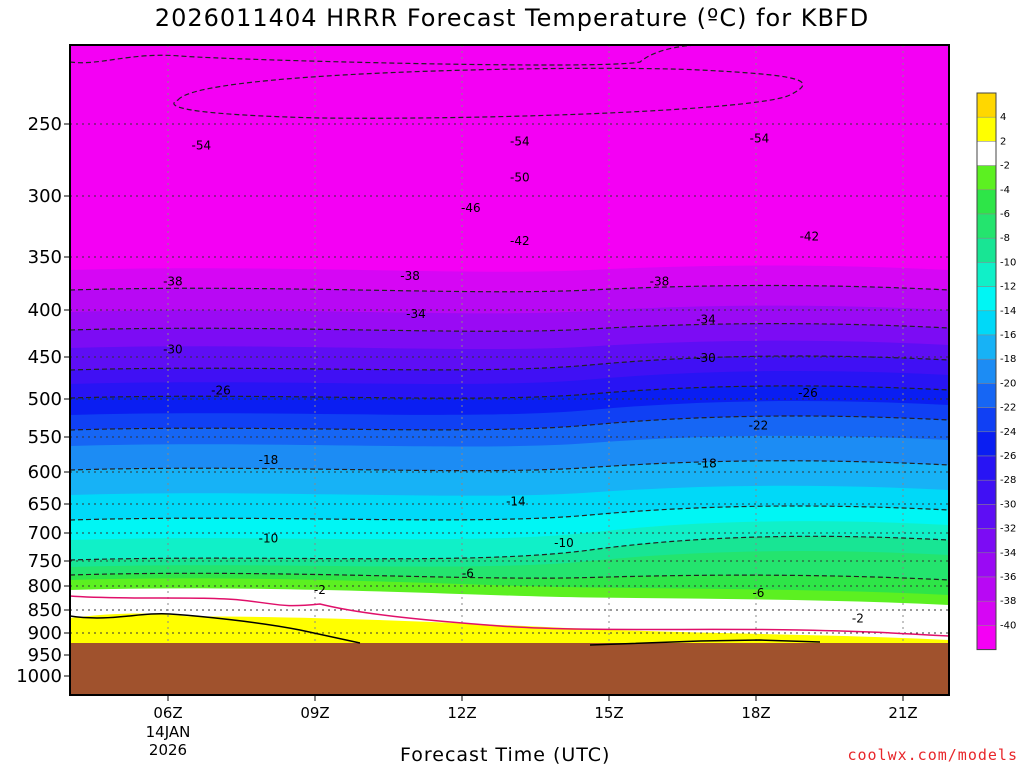 This screenshot has width=1024, height=768. What do you see at coordinates (471, 208) in the screenshot?
I see `contour-label: -46` at bounding box center [471, 208].